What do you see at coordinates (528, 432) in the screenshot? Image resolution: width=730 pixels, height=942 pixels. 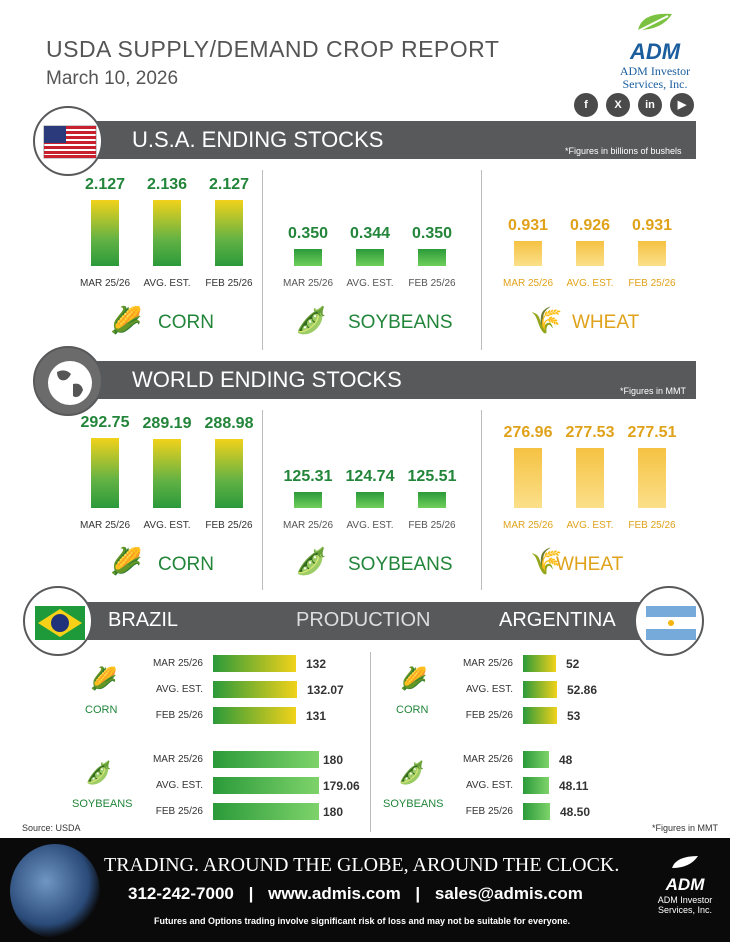 I see `bar-value-label: 276.96` at bounding box center [528, 432].